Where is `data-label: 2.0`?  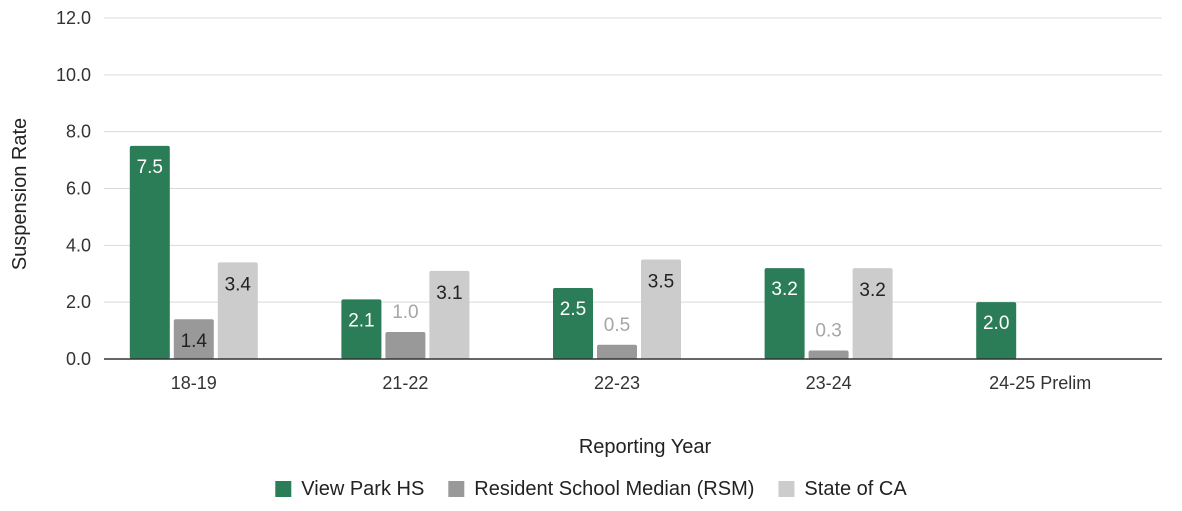
data-label: 2.0 is located at coordinates (996, 323).